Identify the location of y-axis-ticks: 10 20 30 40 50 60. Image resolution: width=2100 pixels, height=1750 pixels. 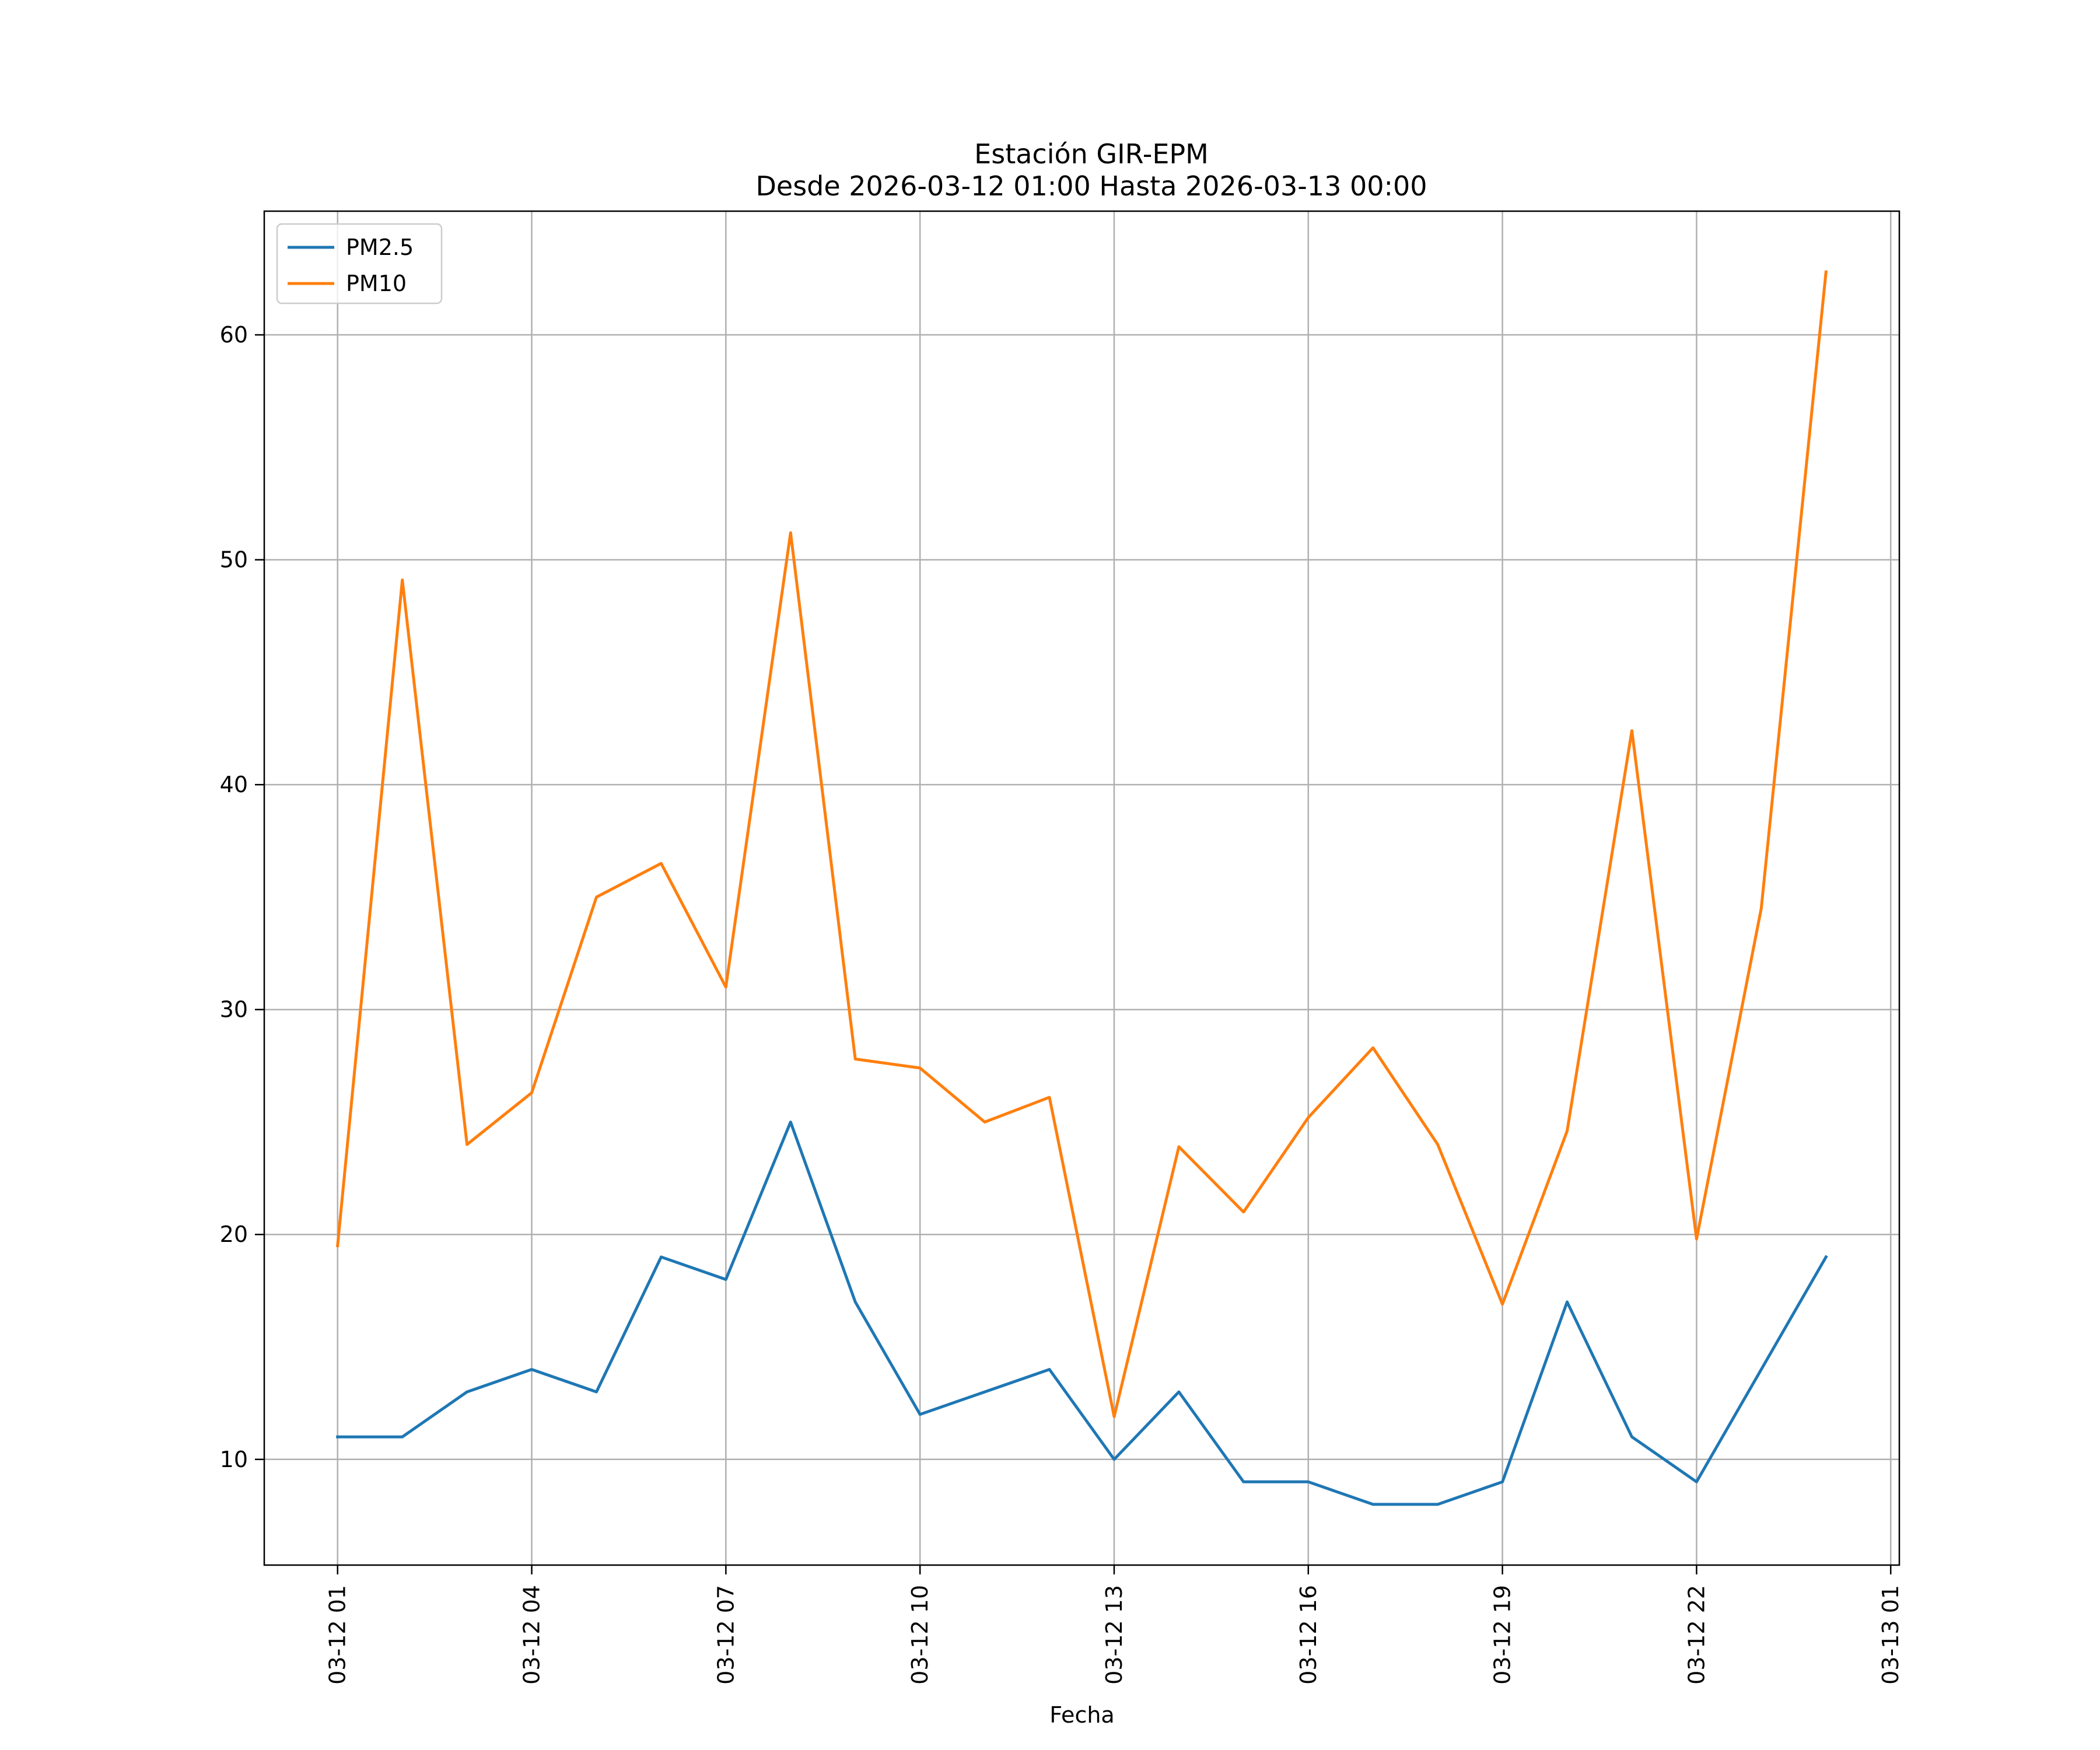
(242, 897).